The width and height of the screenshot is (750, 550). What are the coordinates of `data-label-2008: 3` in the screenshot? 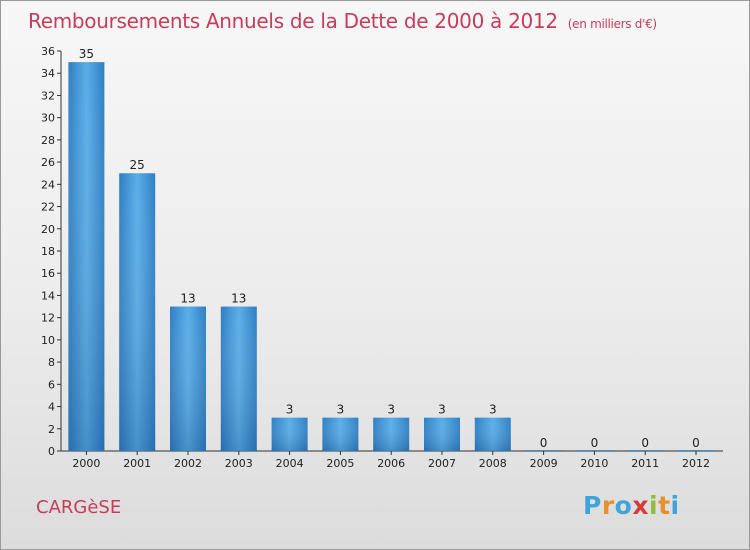 It's located at (493, 410).